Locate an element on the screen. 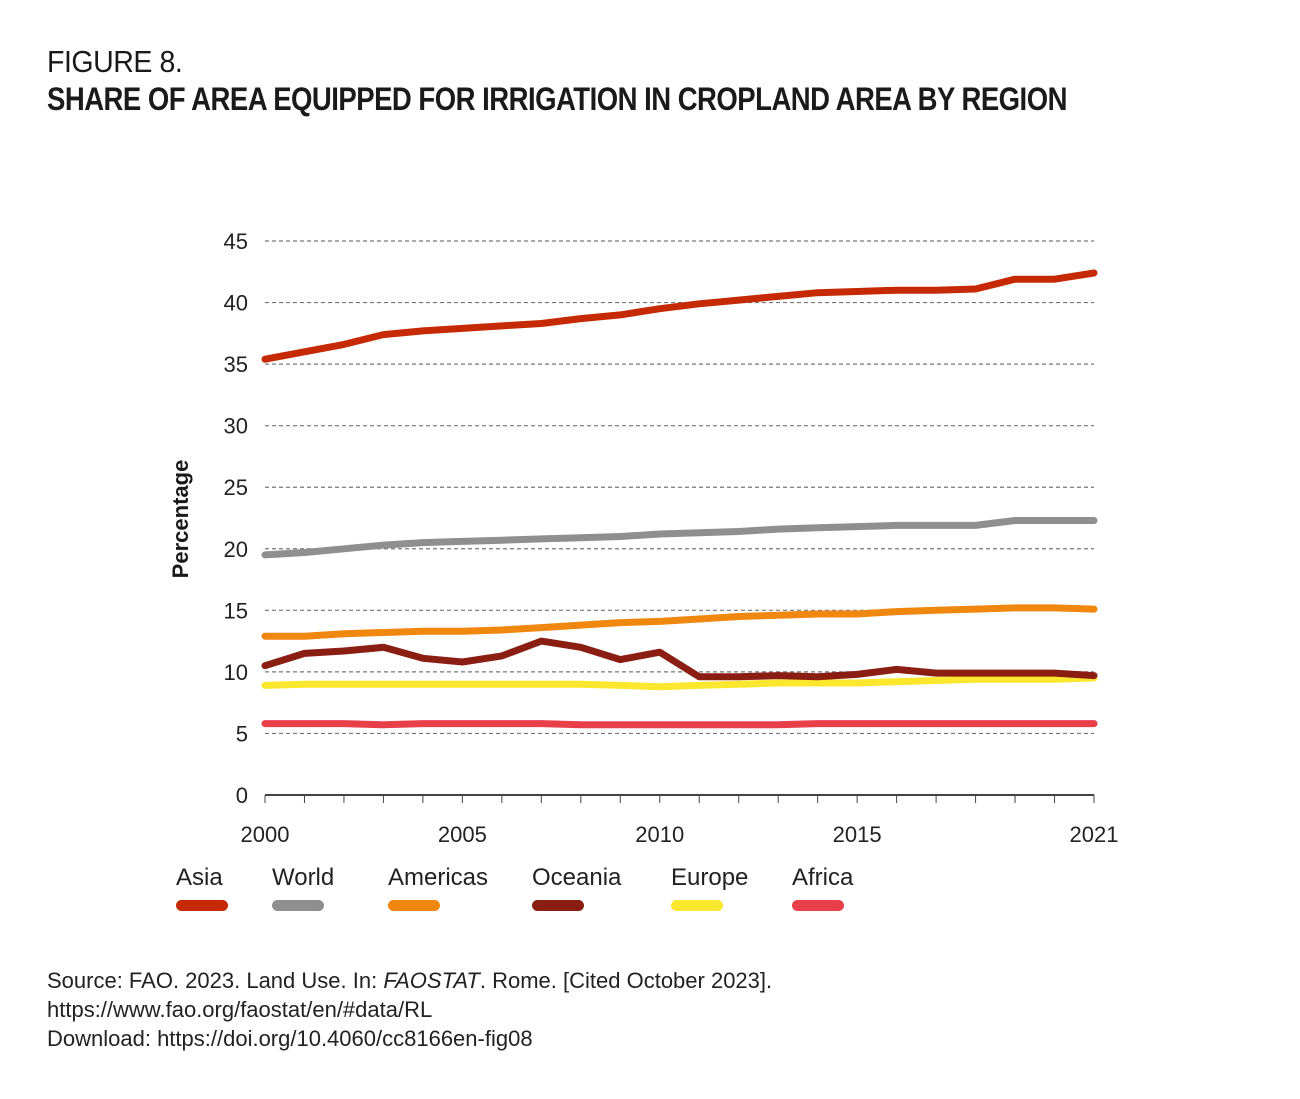  y-tick-label: 0 is located at coordinates (242, 795).